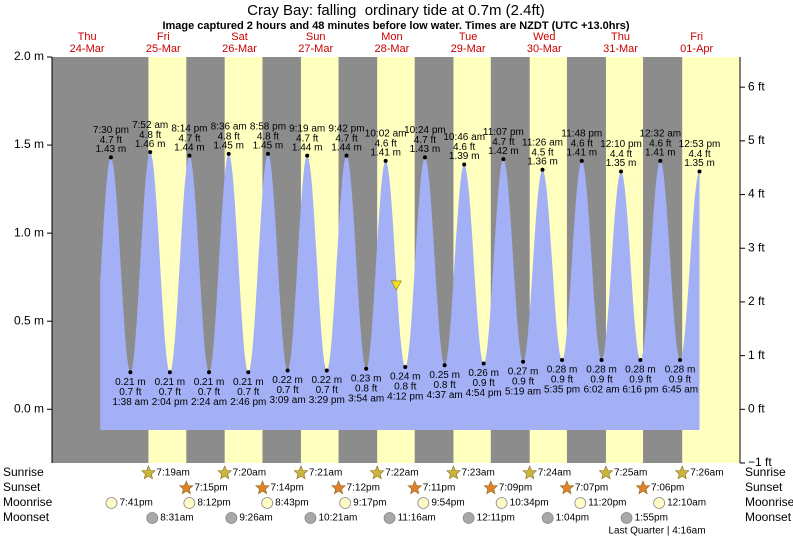 This screenshot has width=793, height=537. What do you see at coordinates (542, 161) in the screenshot?
I see `tide-m: 1.36 m` at bounding box center [542, 161].